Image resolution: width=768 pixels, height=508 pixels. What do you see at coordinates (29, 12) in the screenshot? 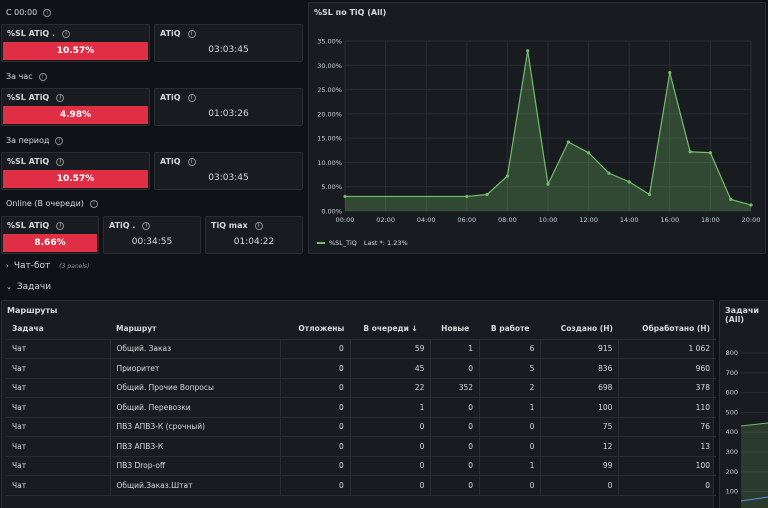
I see `section-title-since-midnight: С 00:00 i` at bounding box center [29, 12].